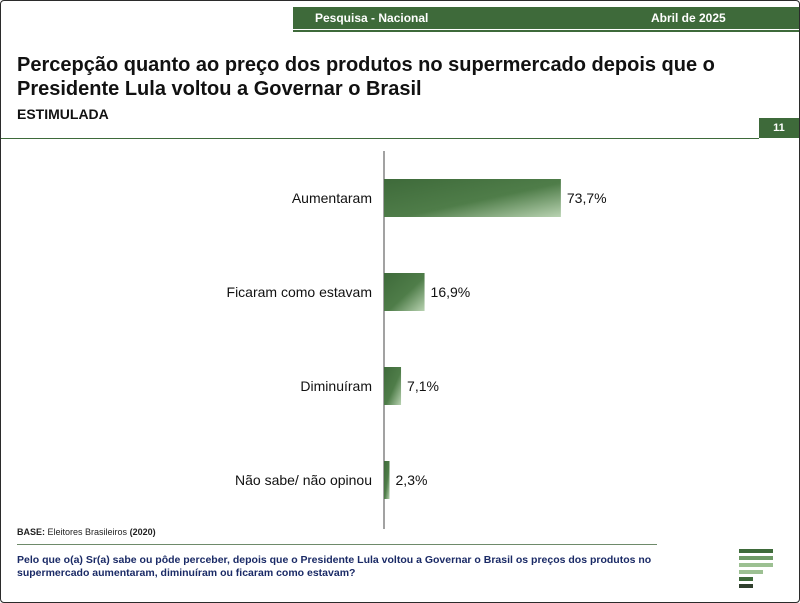  I want to click on date-label: Abril de 2025, so click(688, 18).